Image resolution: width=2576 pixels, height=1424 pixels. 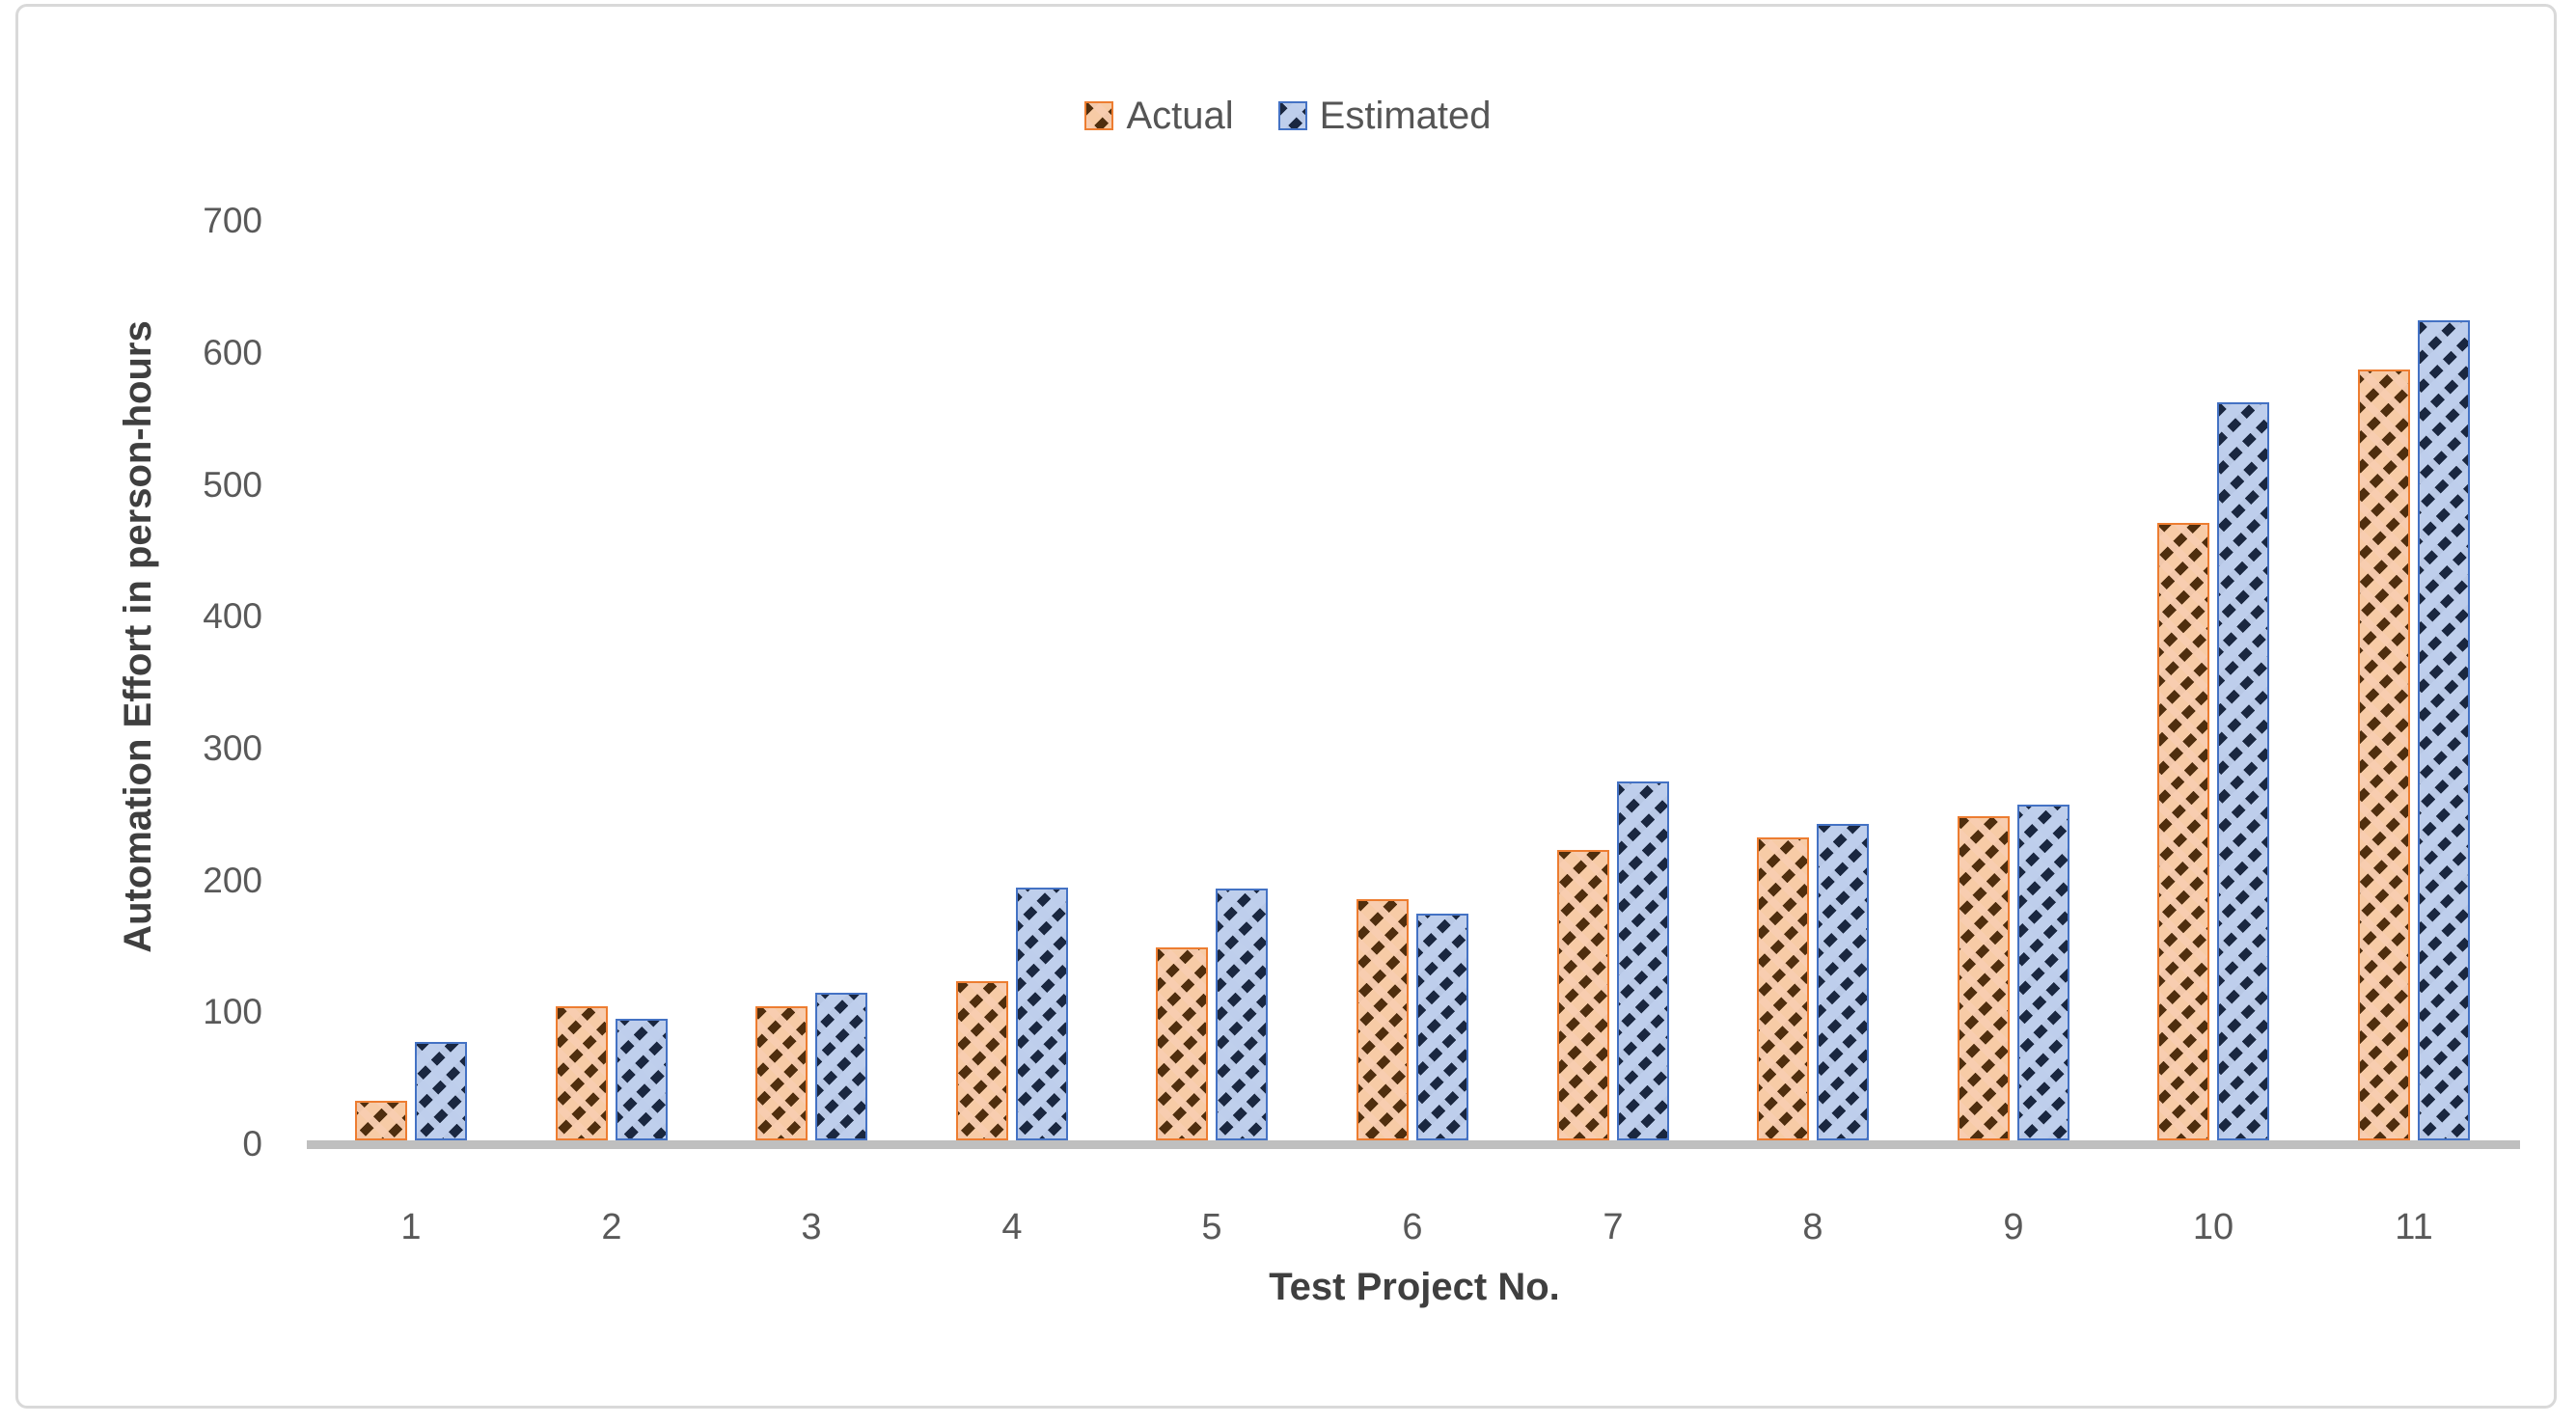 I want to click on x-axis-tick-label-7: 7, so click(x=1614, y=1227).